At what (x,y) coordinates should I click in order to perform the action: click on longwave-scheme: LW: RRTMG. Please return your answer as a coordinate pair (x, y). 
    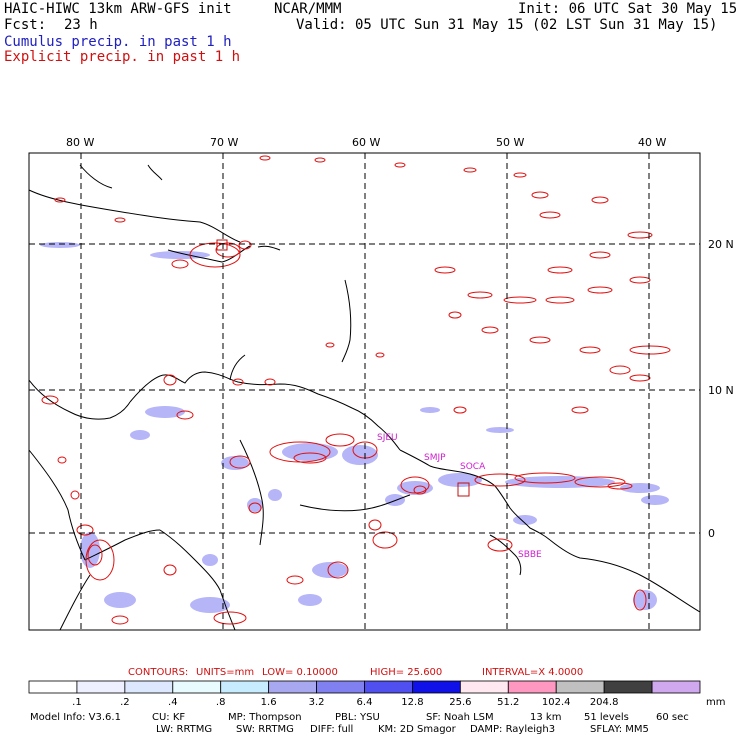
    Looking at the image, I should click on (184, 729).